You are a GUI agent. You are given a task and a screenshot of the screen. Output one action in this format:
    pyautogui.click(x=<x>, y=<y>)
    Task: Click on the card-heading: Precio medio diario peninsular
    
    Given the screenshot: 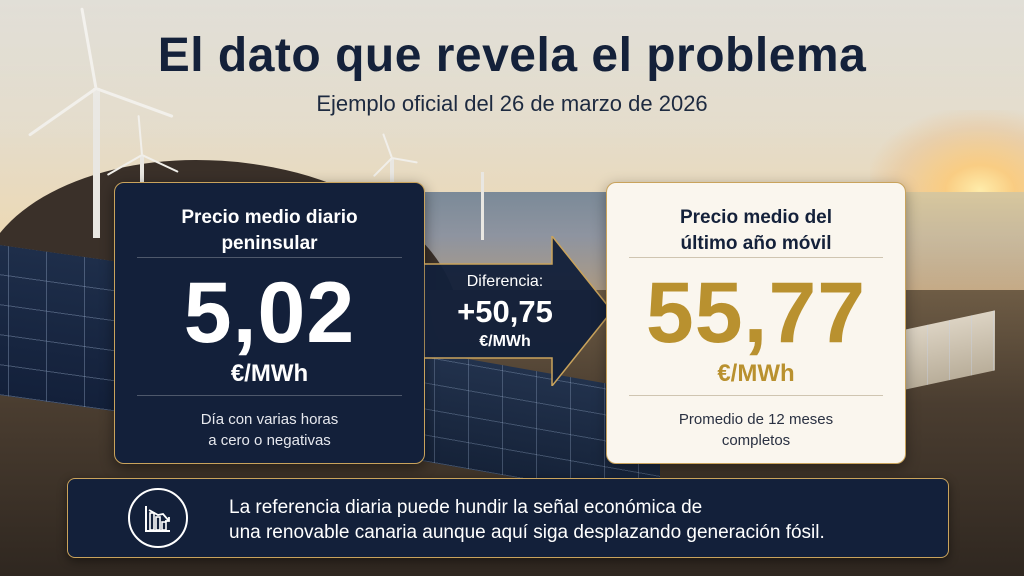 What is the action you would take?
    pyautogui.click(x=269, y=230)
    